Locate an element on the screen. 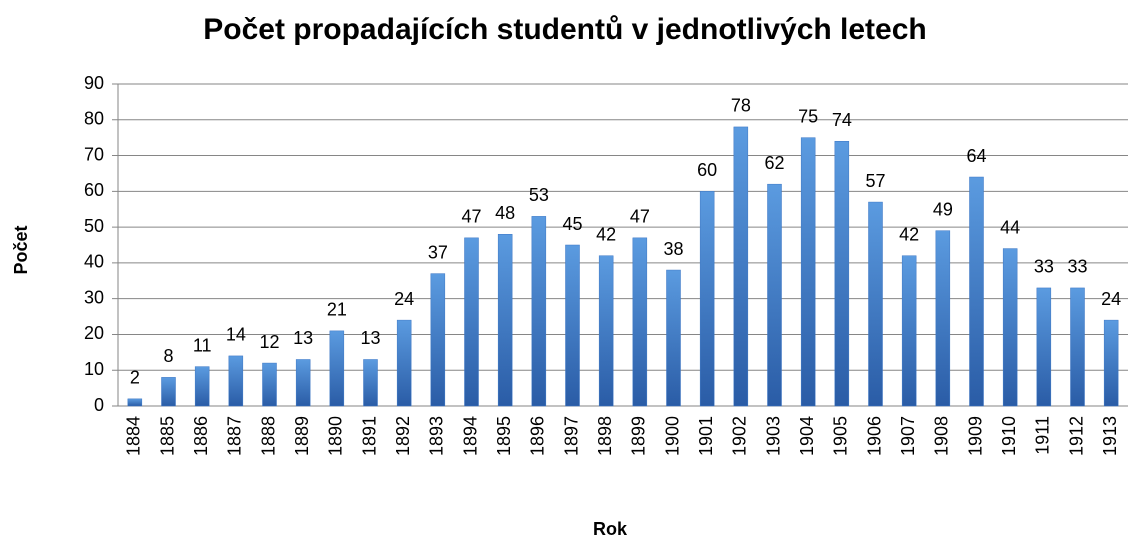 The width and height of the screenshot is (1128, 542). data-label: 12 is located at coordinates (269, 342).